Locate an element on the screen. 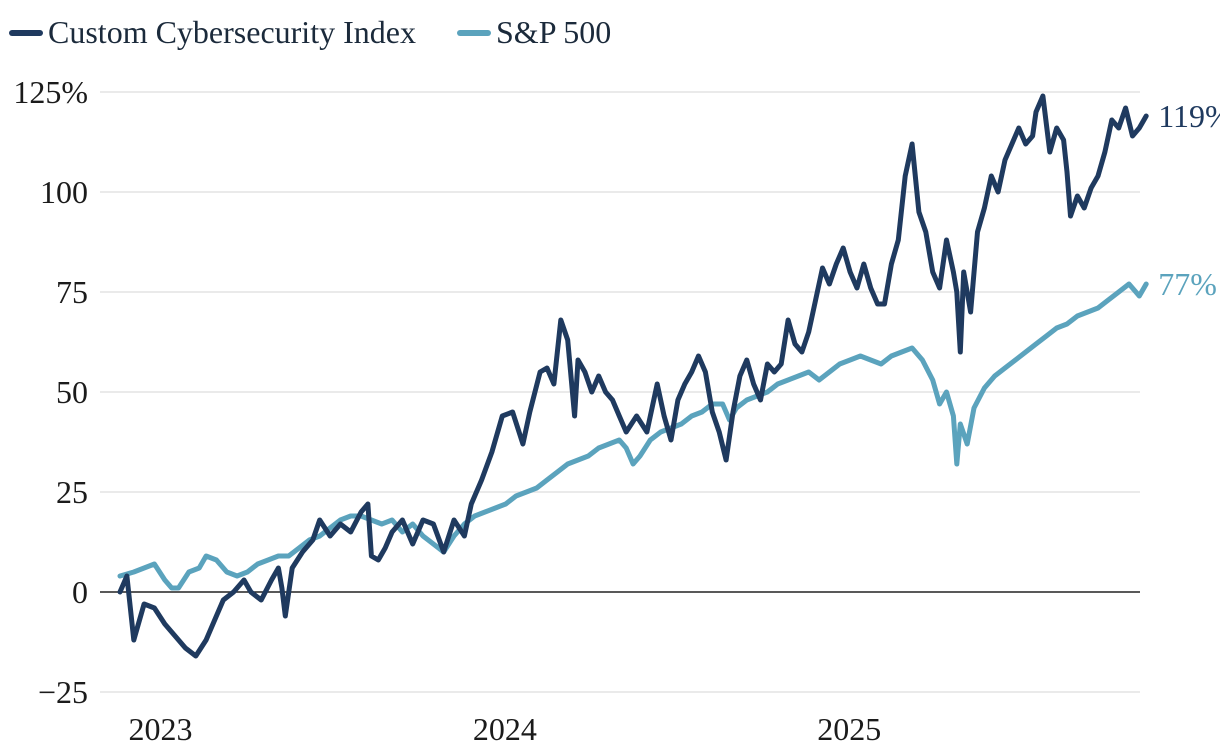  y-axis-ticks: 125% 100 75 50 25 0 −25 is located at coordinates (50, 392).